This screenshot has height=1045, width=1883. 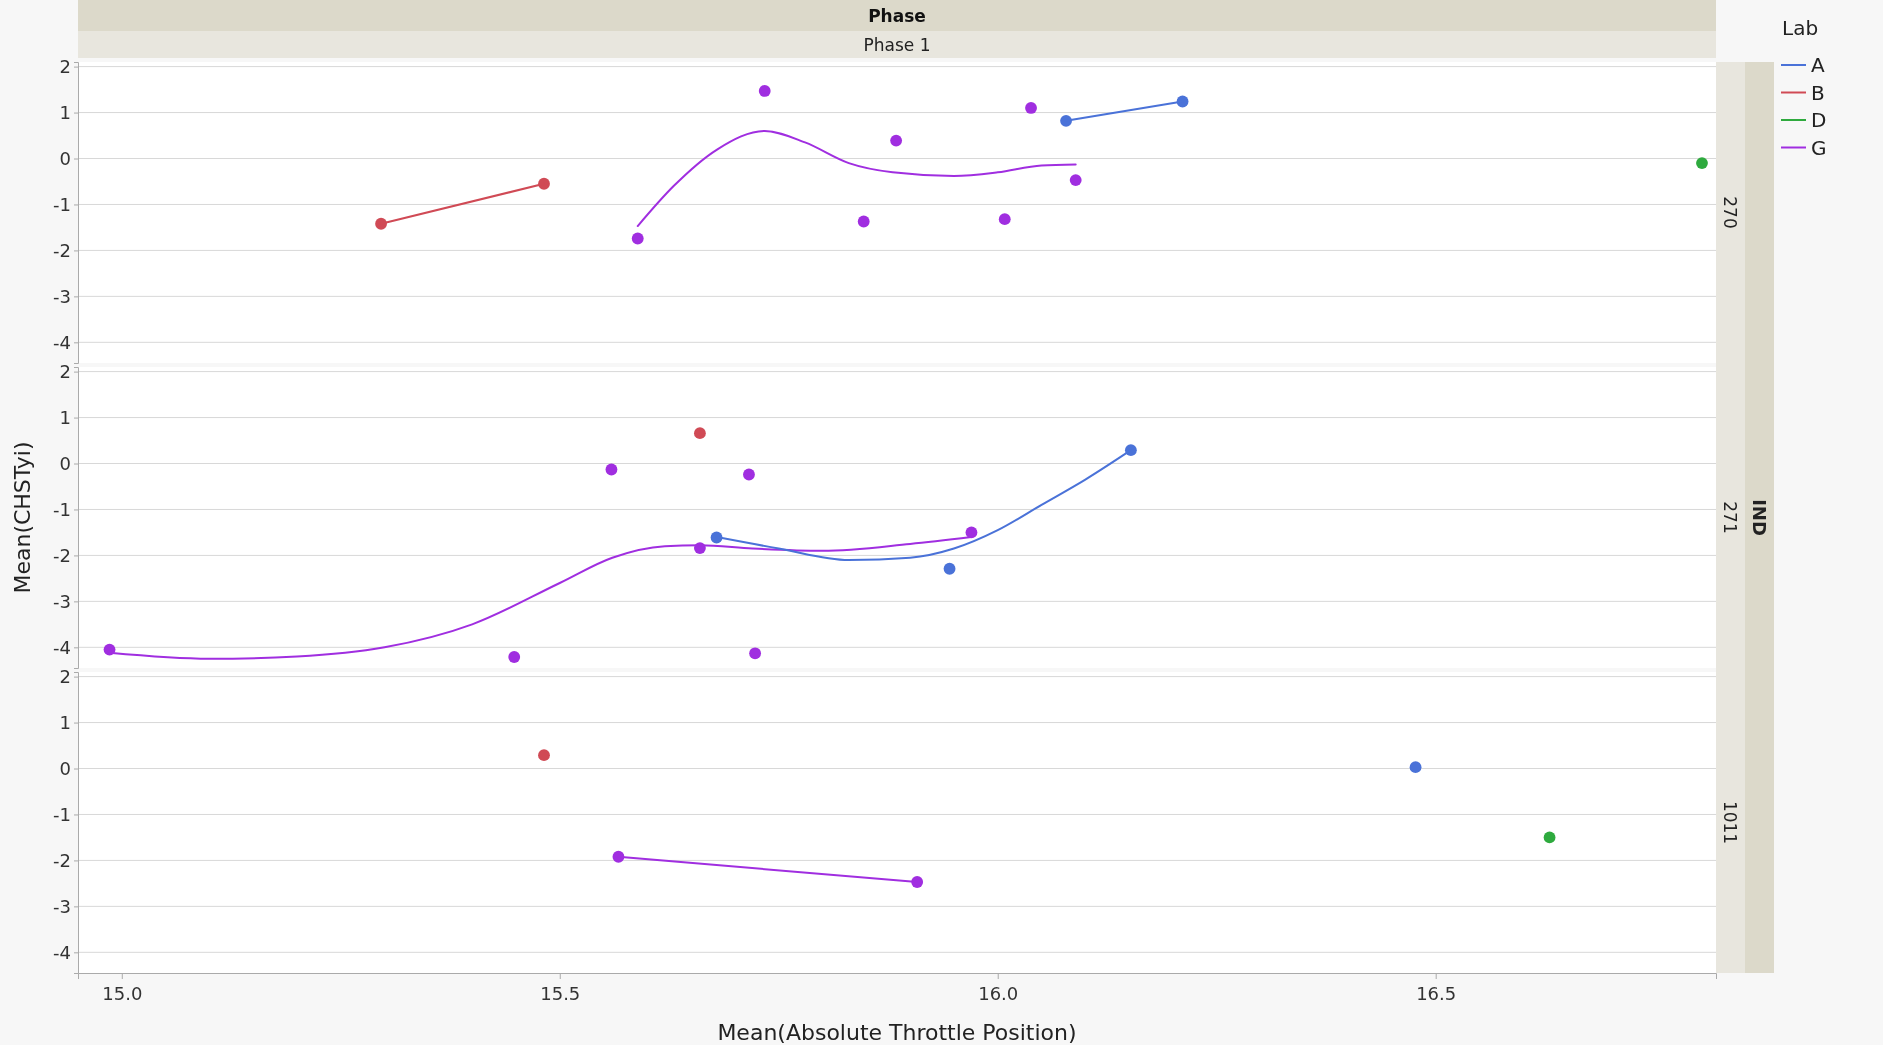 I want to click on legend-label: G, so click(x=1819, y=147).